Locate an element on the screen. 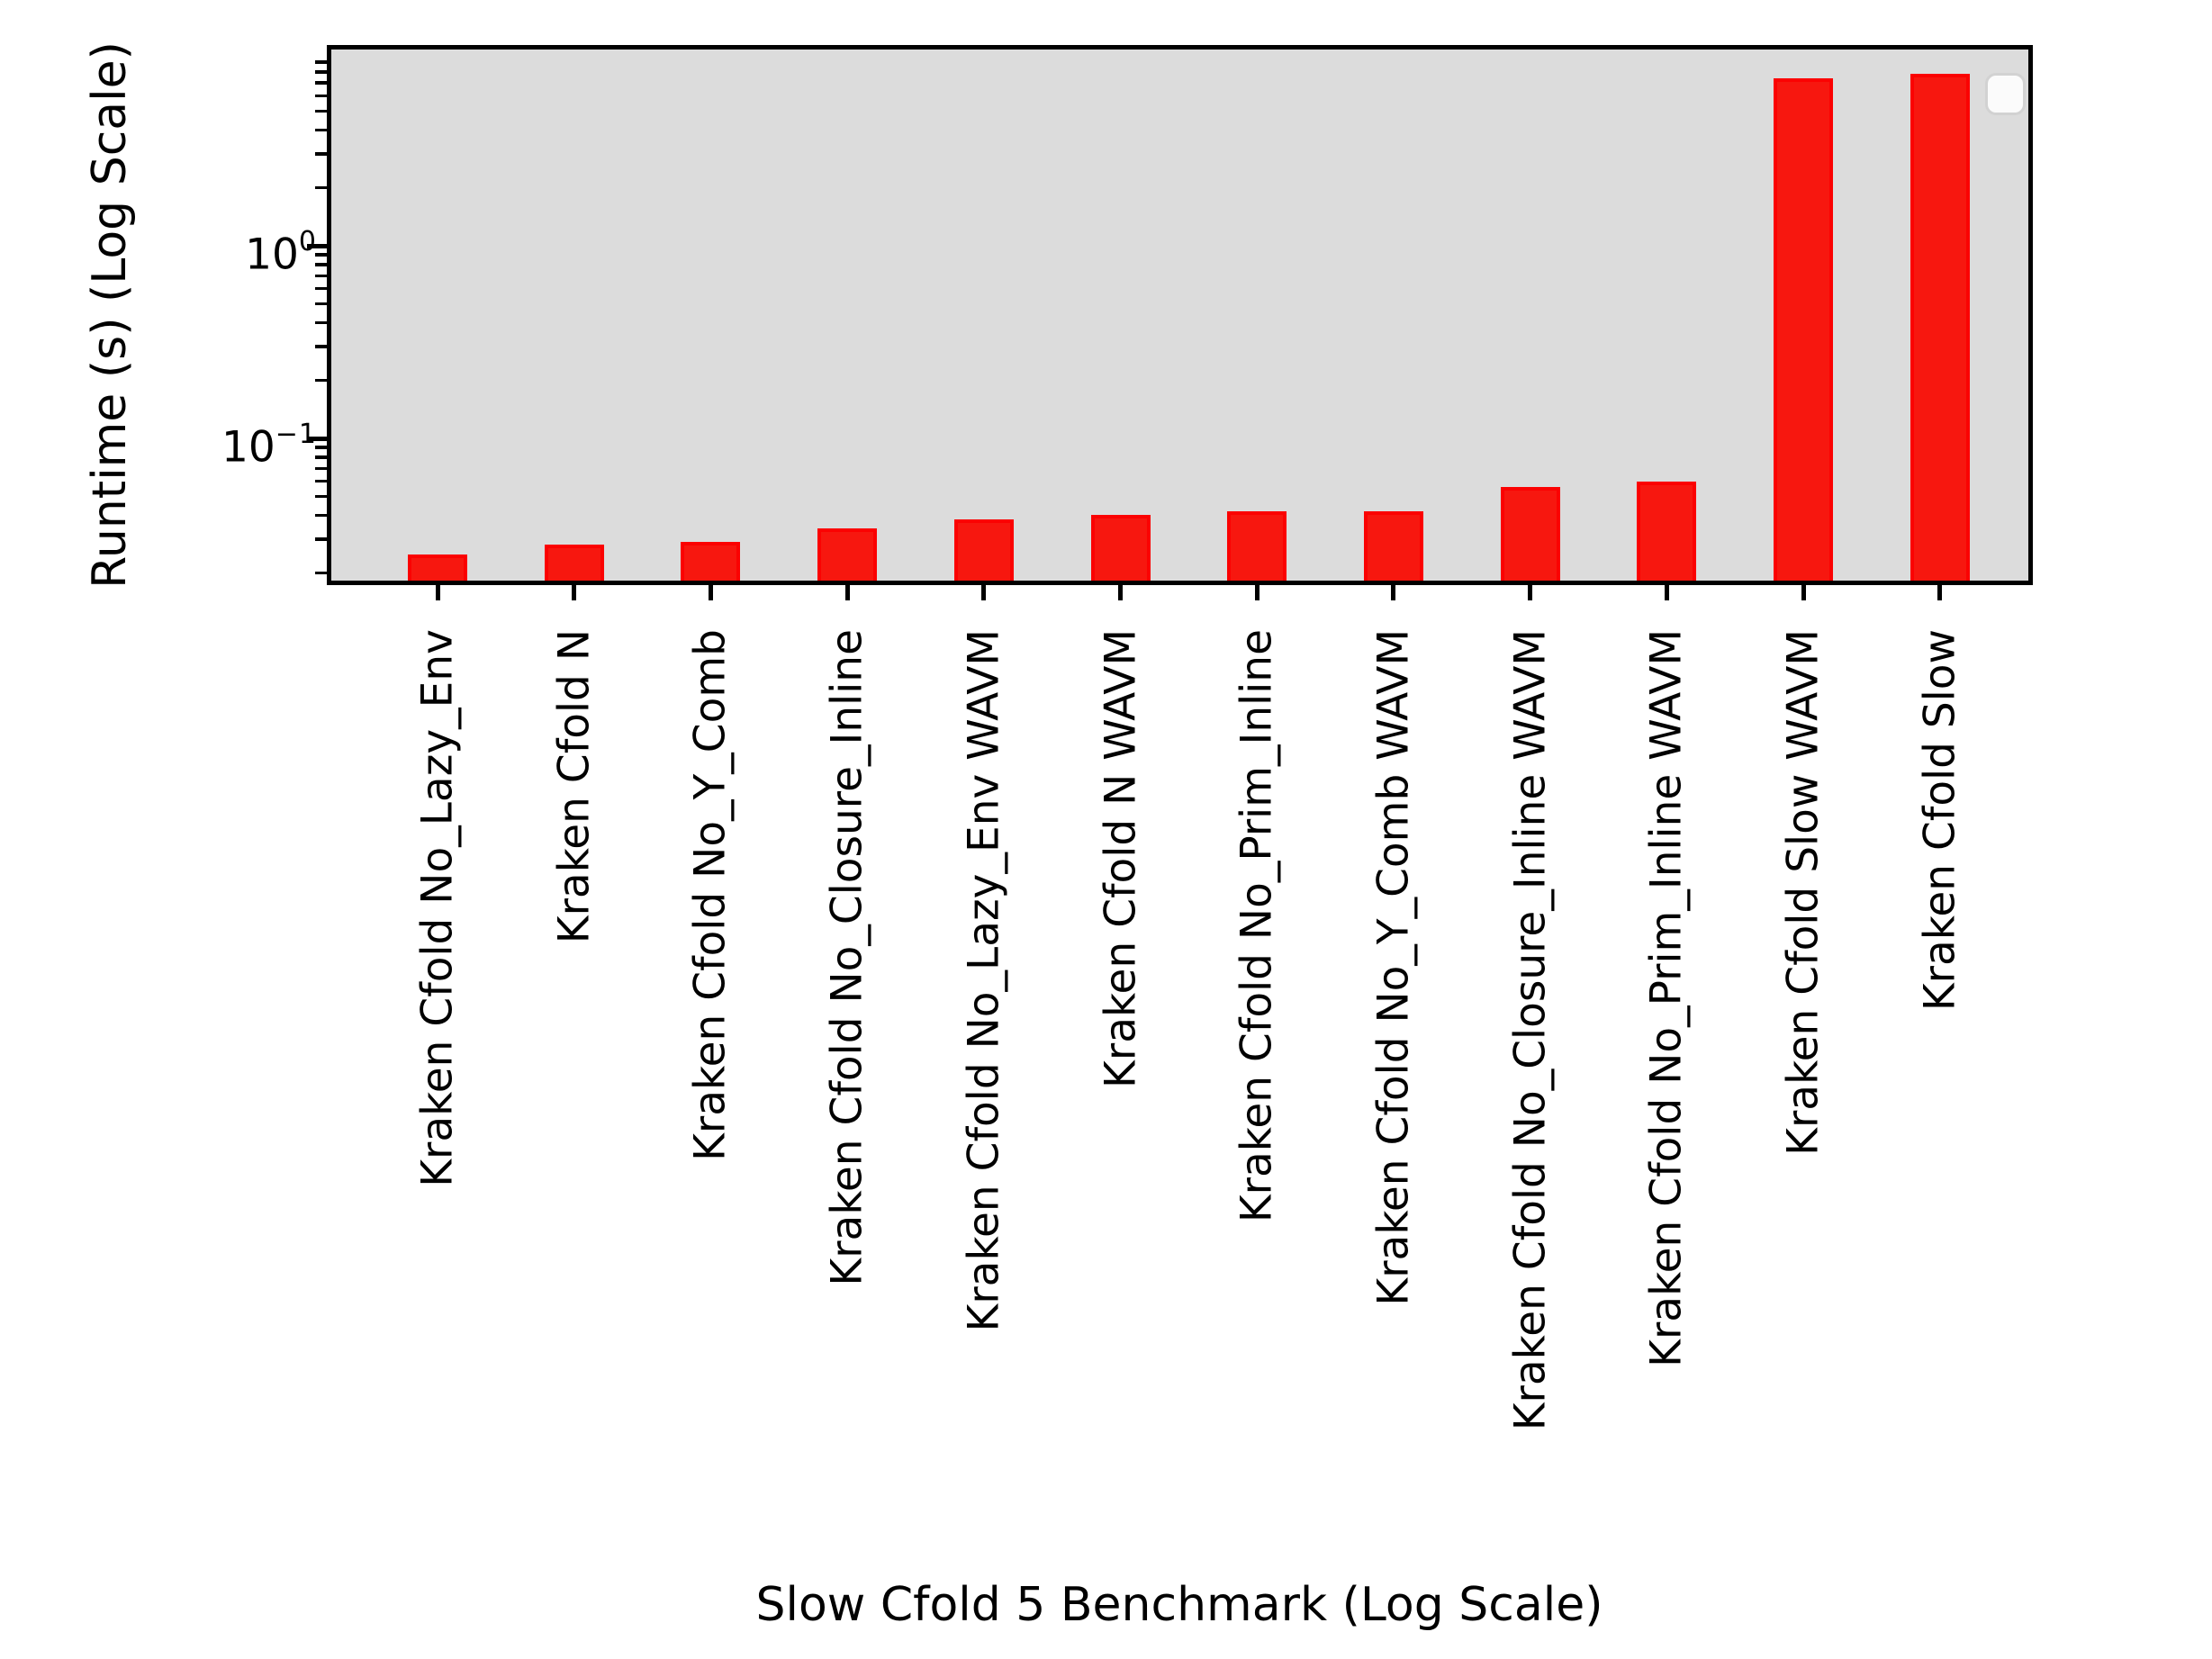  legend-box is located at coordinates (2005, 94).